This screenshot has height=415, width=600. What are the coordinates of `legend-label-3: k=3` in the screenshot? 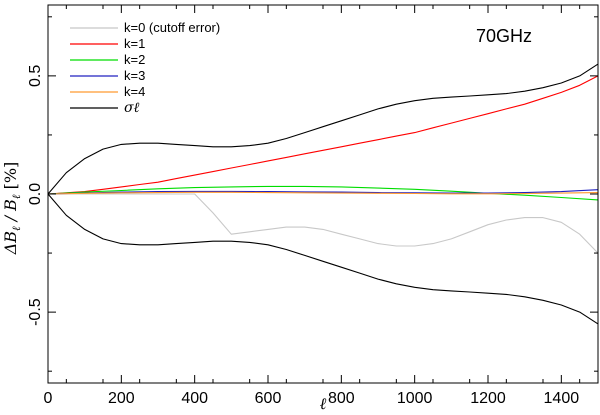 It's located at (134, 75).